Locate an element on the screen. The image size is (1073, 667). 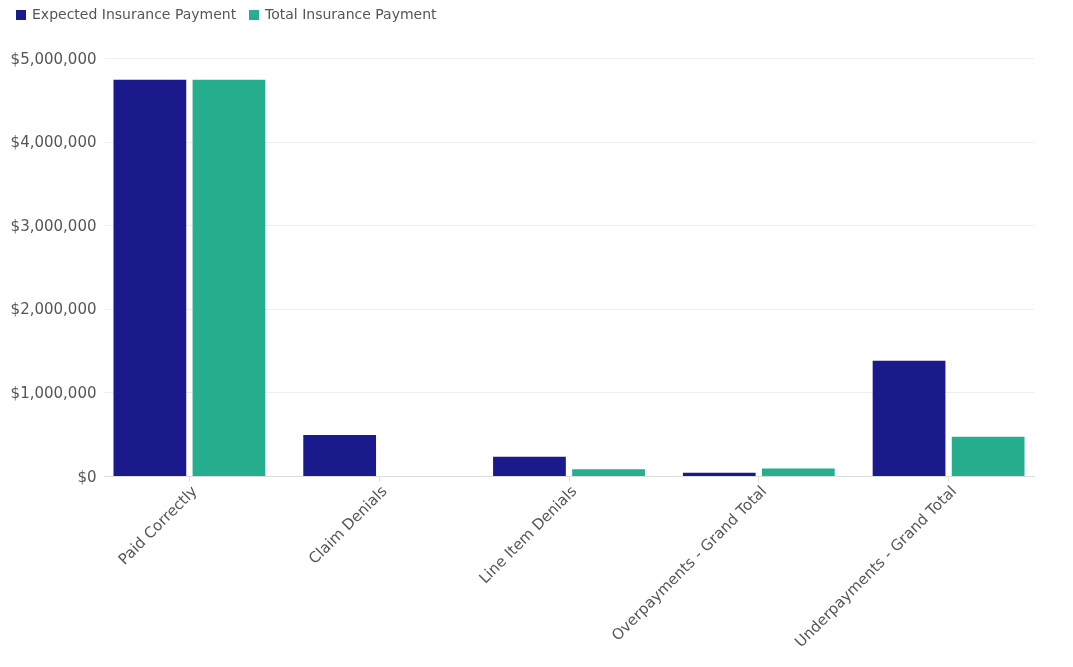
y-tick-label: $2,000,000 is located at coordinates (53, 309).